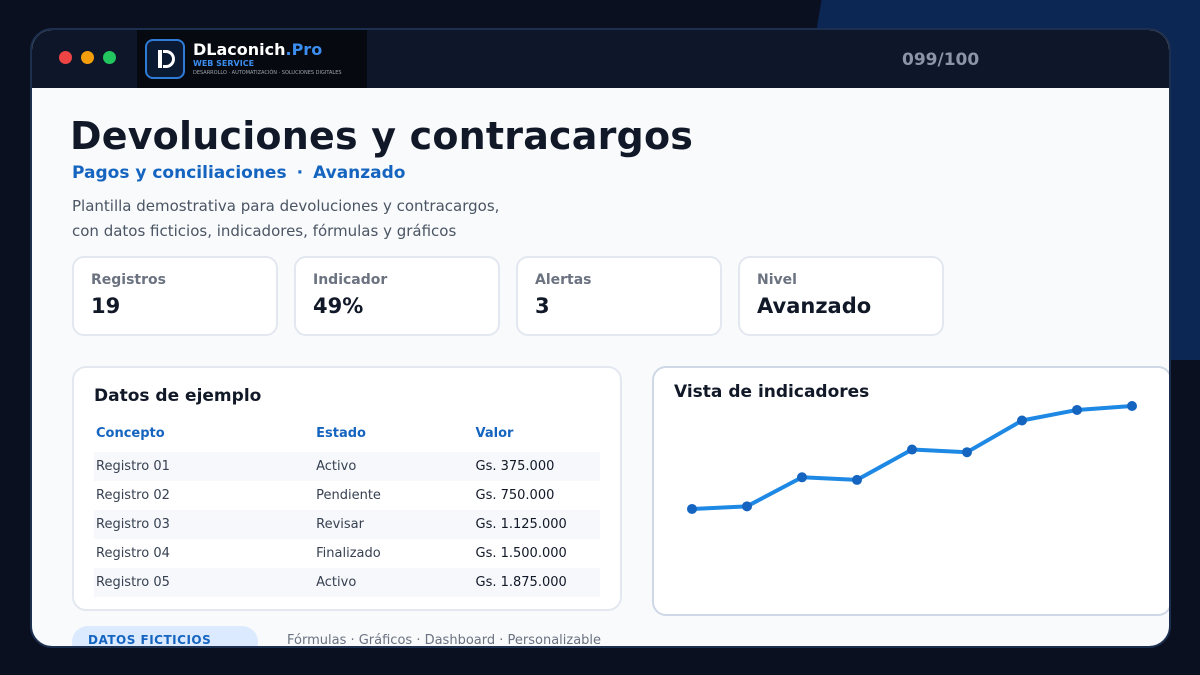 This screenshot has width=1200, height=675. Describe the element at coordinates (772, 392) in the screenshot. I see `chart-title: Vista de indicadores` at that location.